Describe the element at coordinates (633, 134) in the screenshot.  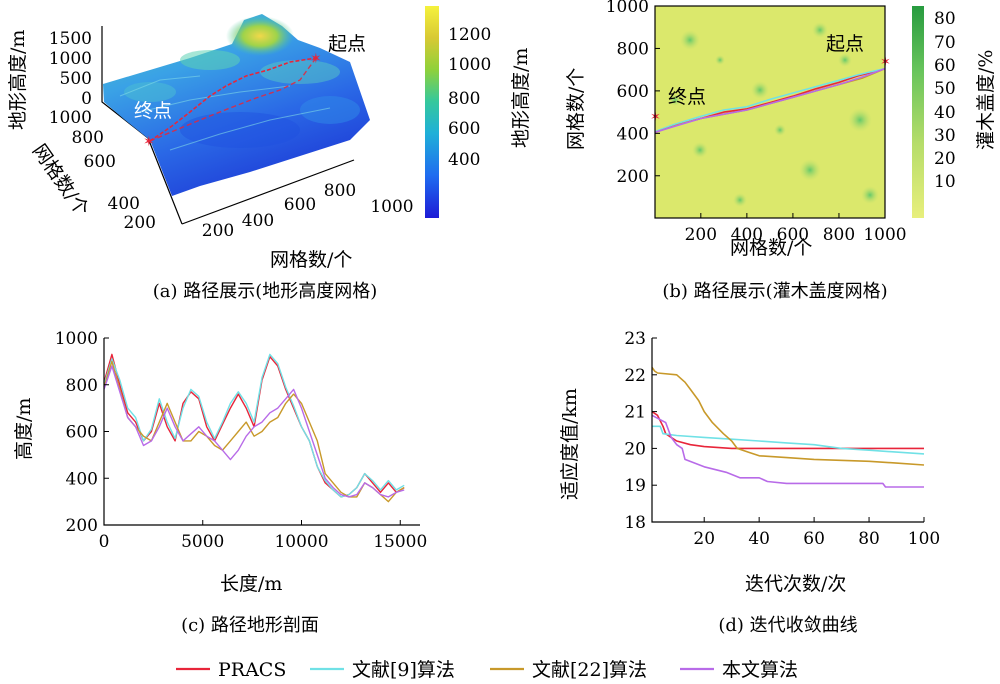
I see `panel-b-y-tick: 400` at that location.